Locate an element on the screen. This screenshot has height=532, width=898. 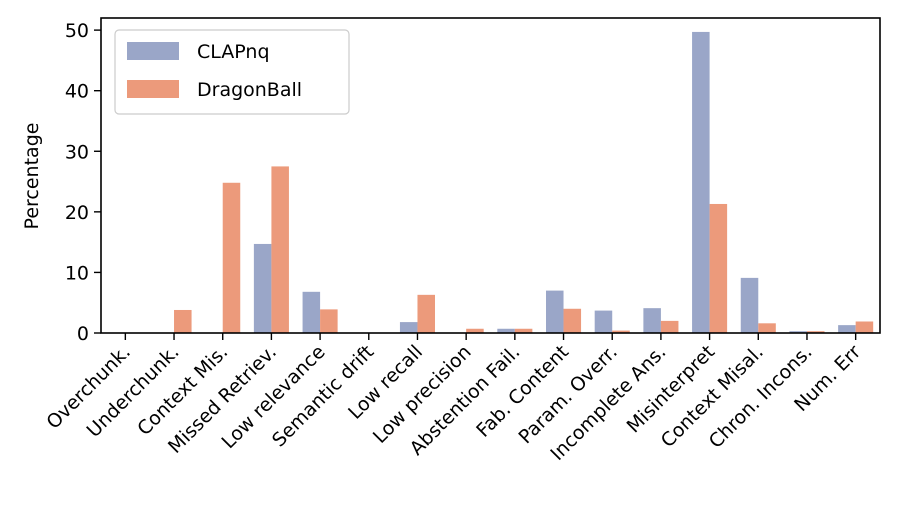
y-axis: 0 10 20 30 40 50 is located at coordinates (83, 182).